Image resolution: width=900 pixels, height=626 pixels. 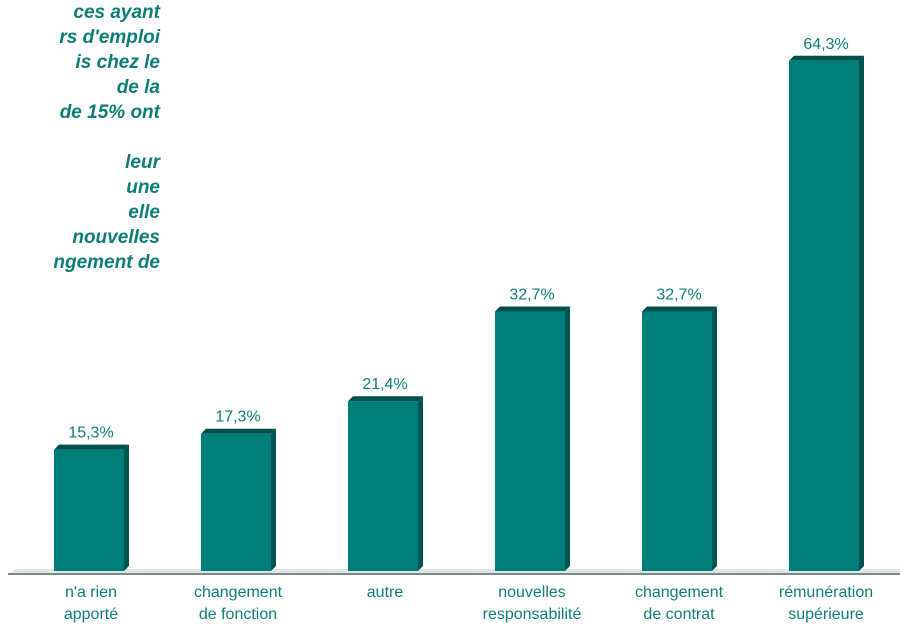 What do you see at coordinates (116, 12) in the screenshot?
I see `annotation-line: ces ayant` at bounding box center [116, 12].